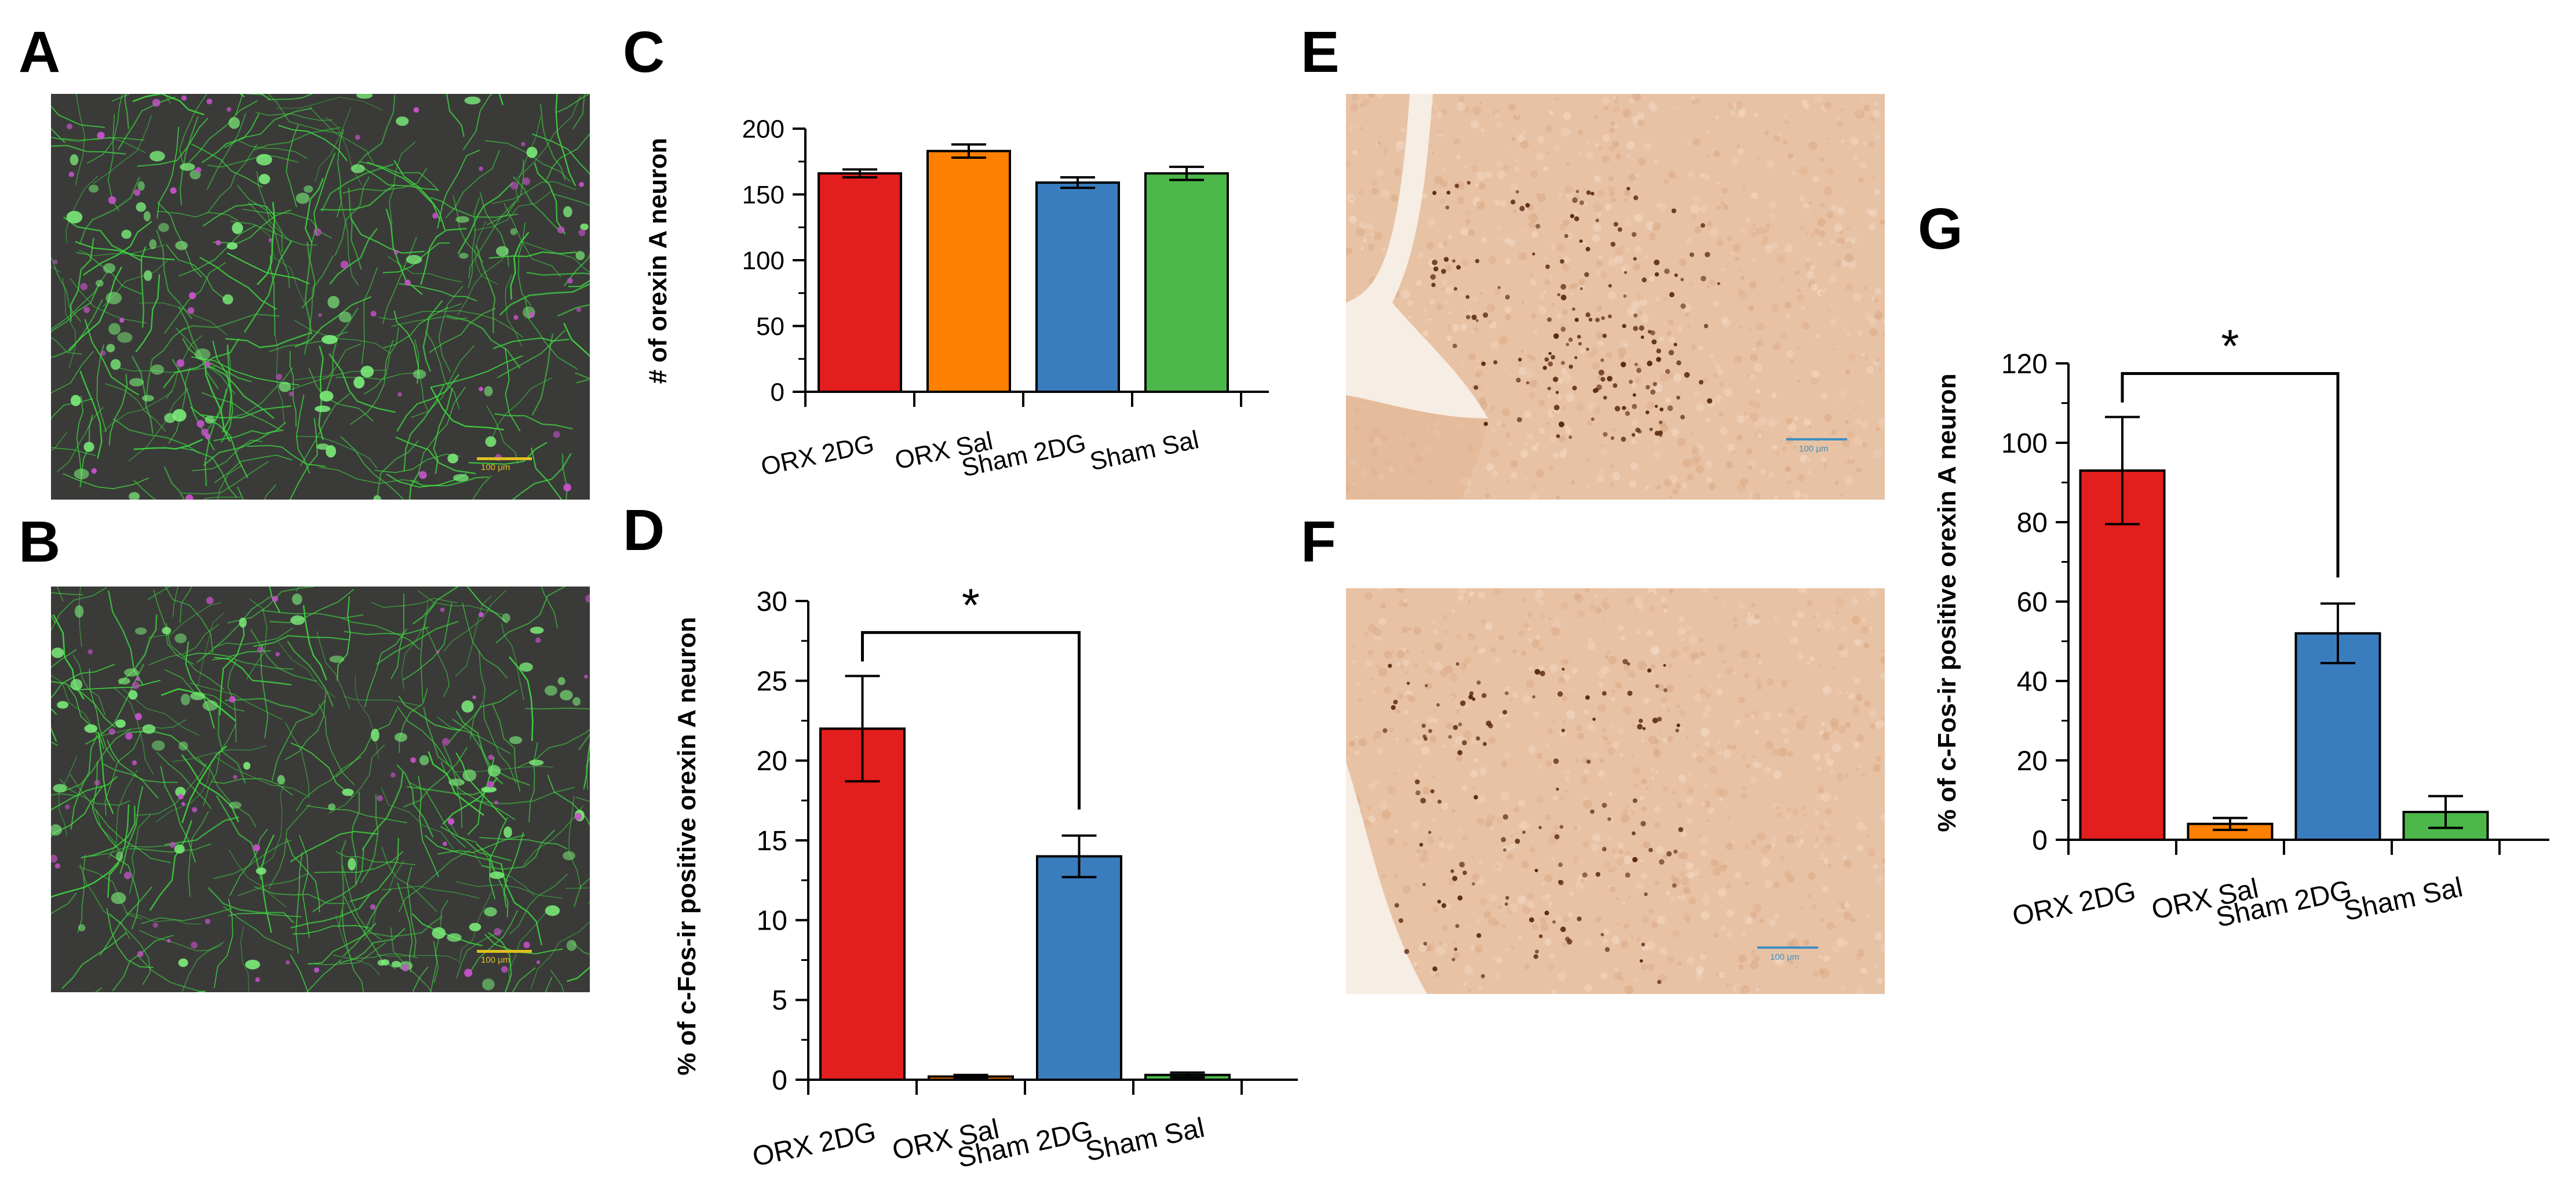  What do you see at coordinates (2337, 737) in the screenshot?
I see `bar-sham-2dg` at bounding box center [2337, 737].